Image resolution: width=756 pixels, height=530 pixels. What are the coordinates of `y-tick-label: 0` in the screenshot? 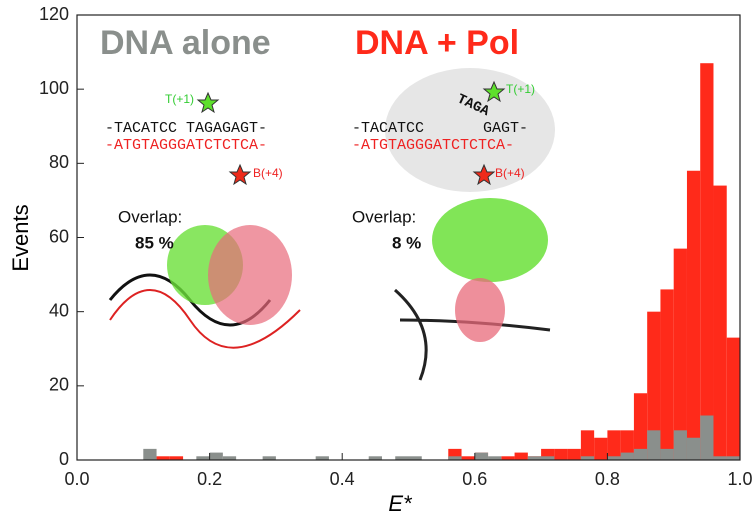 It's located at (64, 459).